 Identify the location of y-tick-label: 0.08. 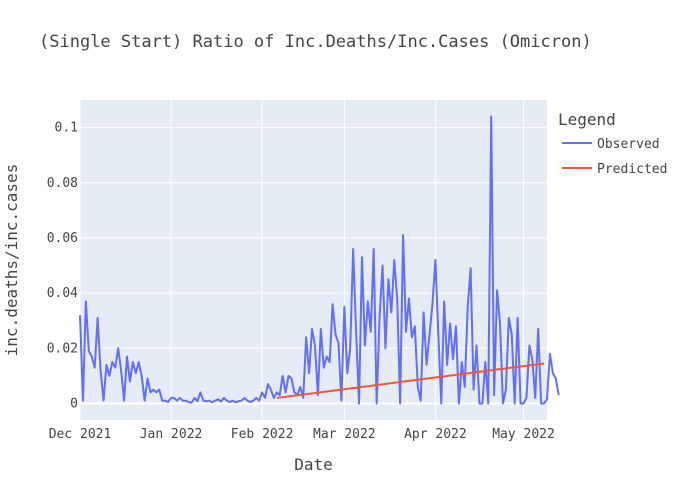
(62, 183).